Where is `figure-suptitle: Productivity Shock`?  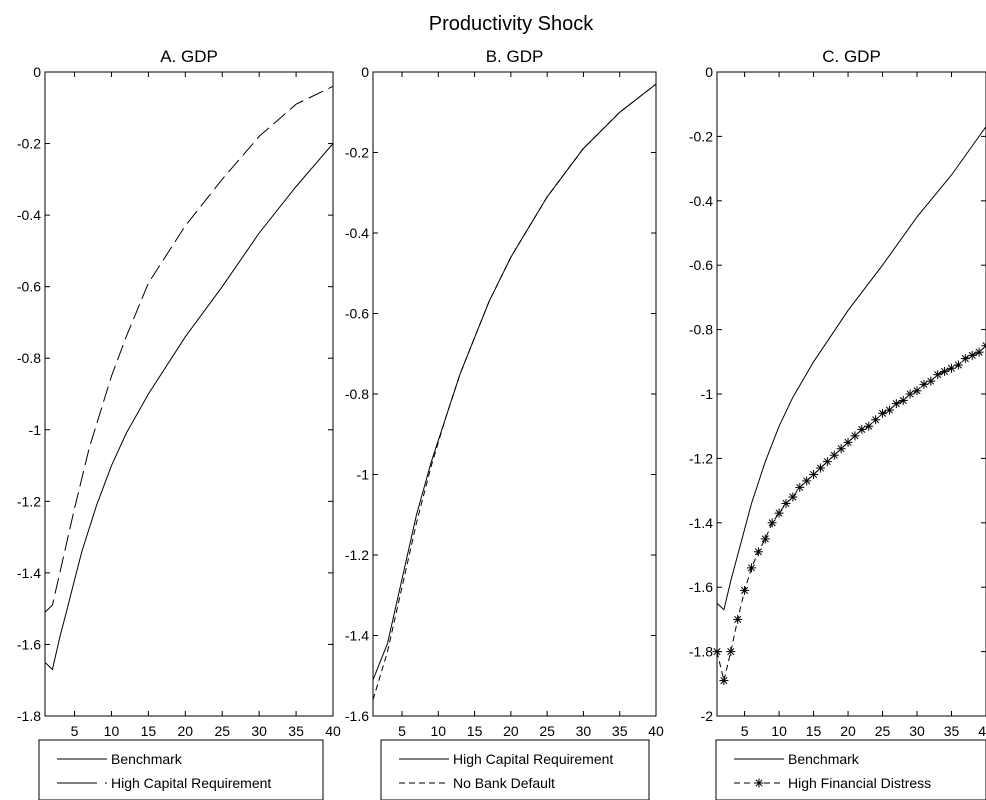 figure-suptitle: Productivity Shock is located at coordinates (512, 24).